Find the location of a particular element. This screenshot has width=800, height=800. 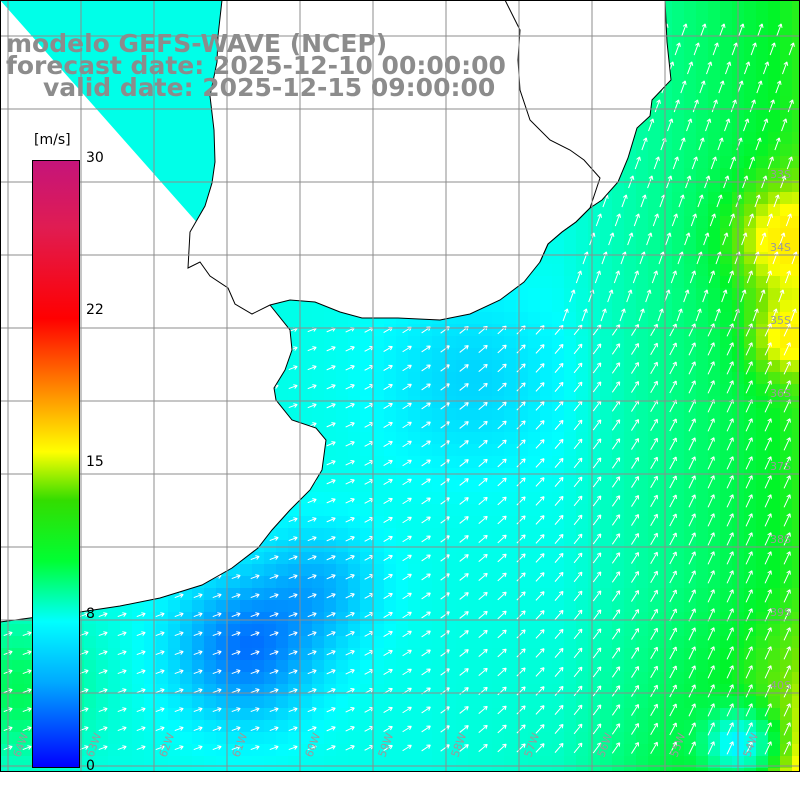

colorbar is located at coordinates (56, 464).